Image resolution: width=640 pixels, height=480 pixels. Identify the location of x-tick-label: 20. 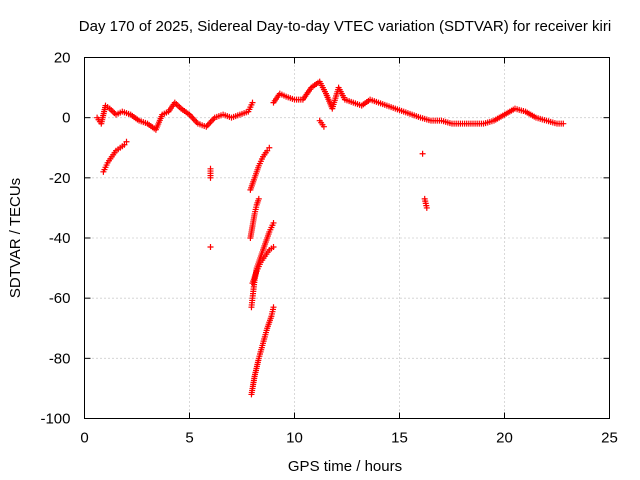
(504, 438).